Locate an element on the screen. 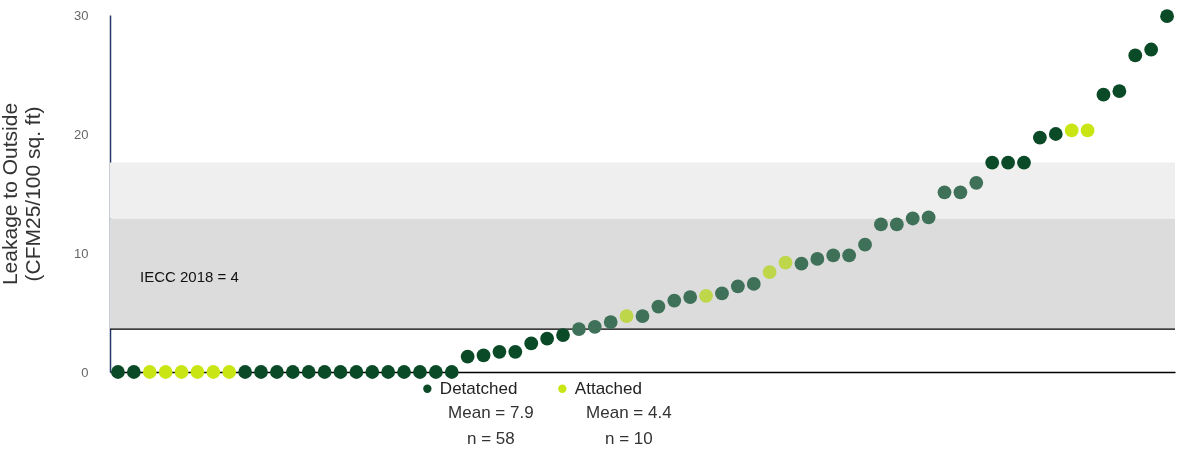 Image resolution: width=1185 pixels, height=457 pixels. y-tick-label: 20 is located at coordinates (81, 134).